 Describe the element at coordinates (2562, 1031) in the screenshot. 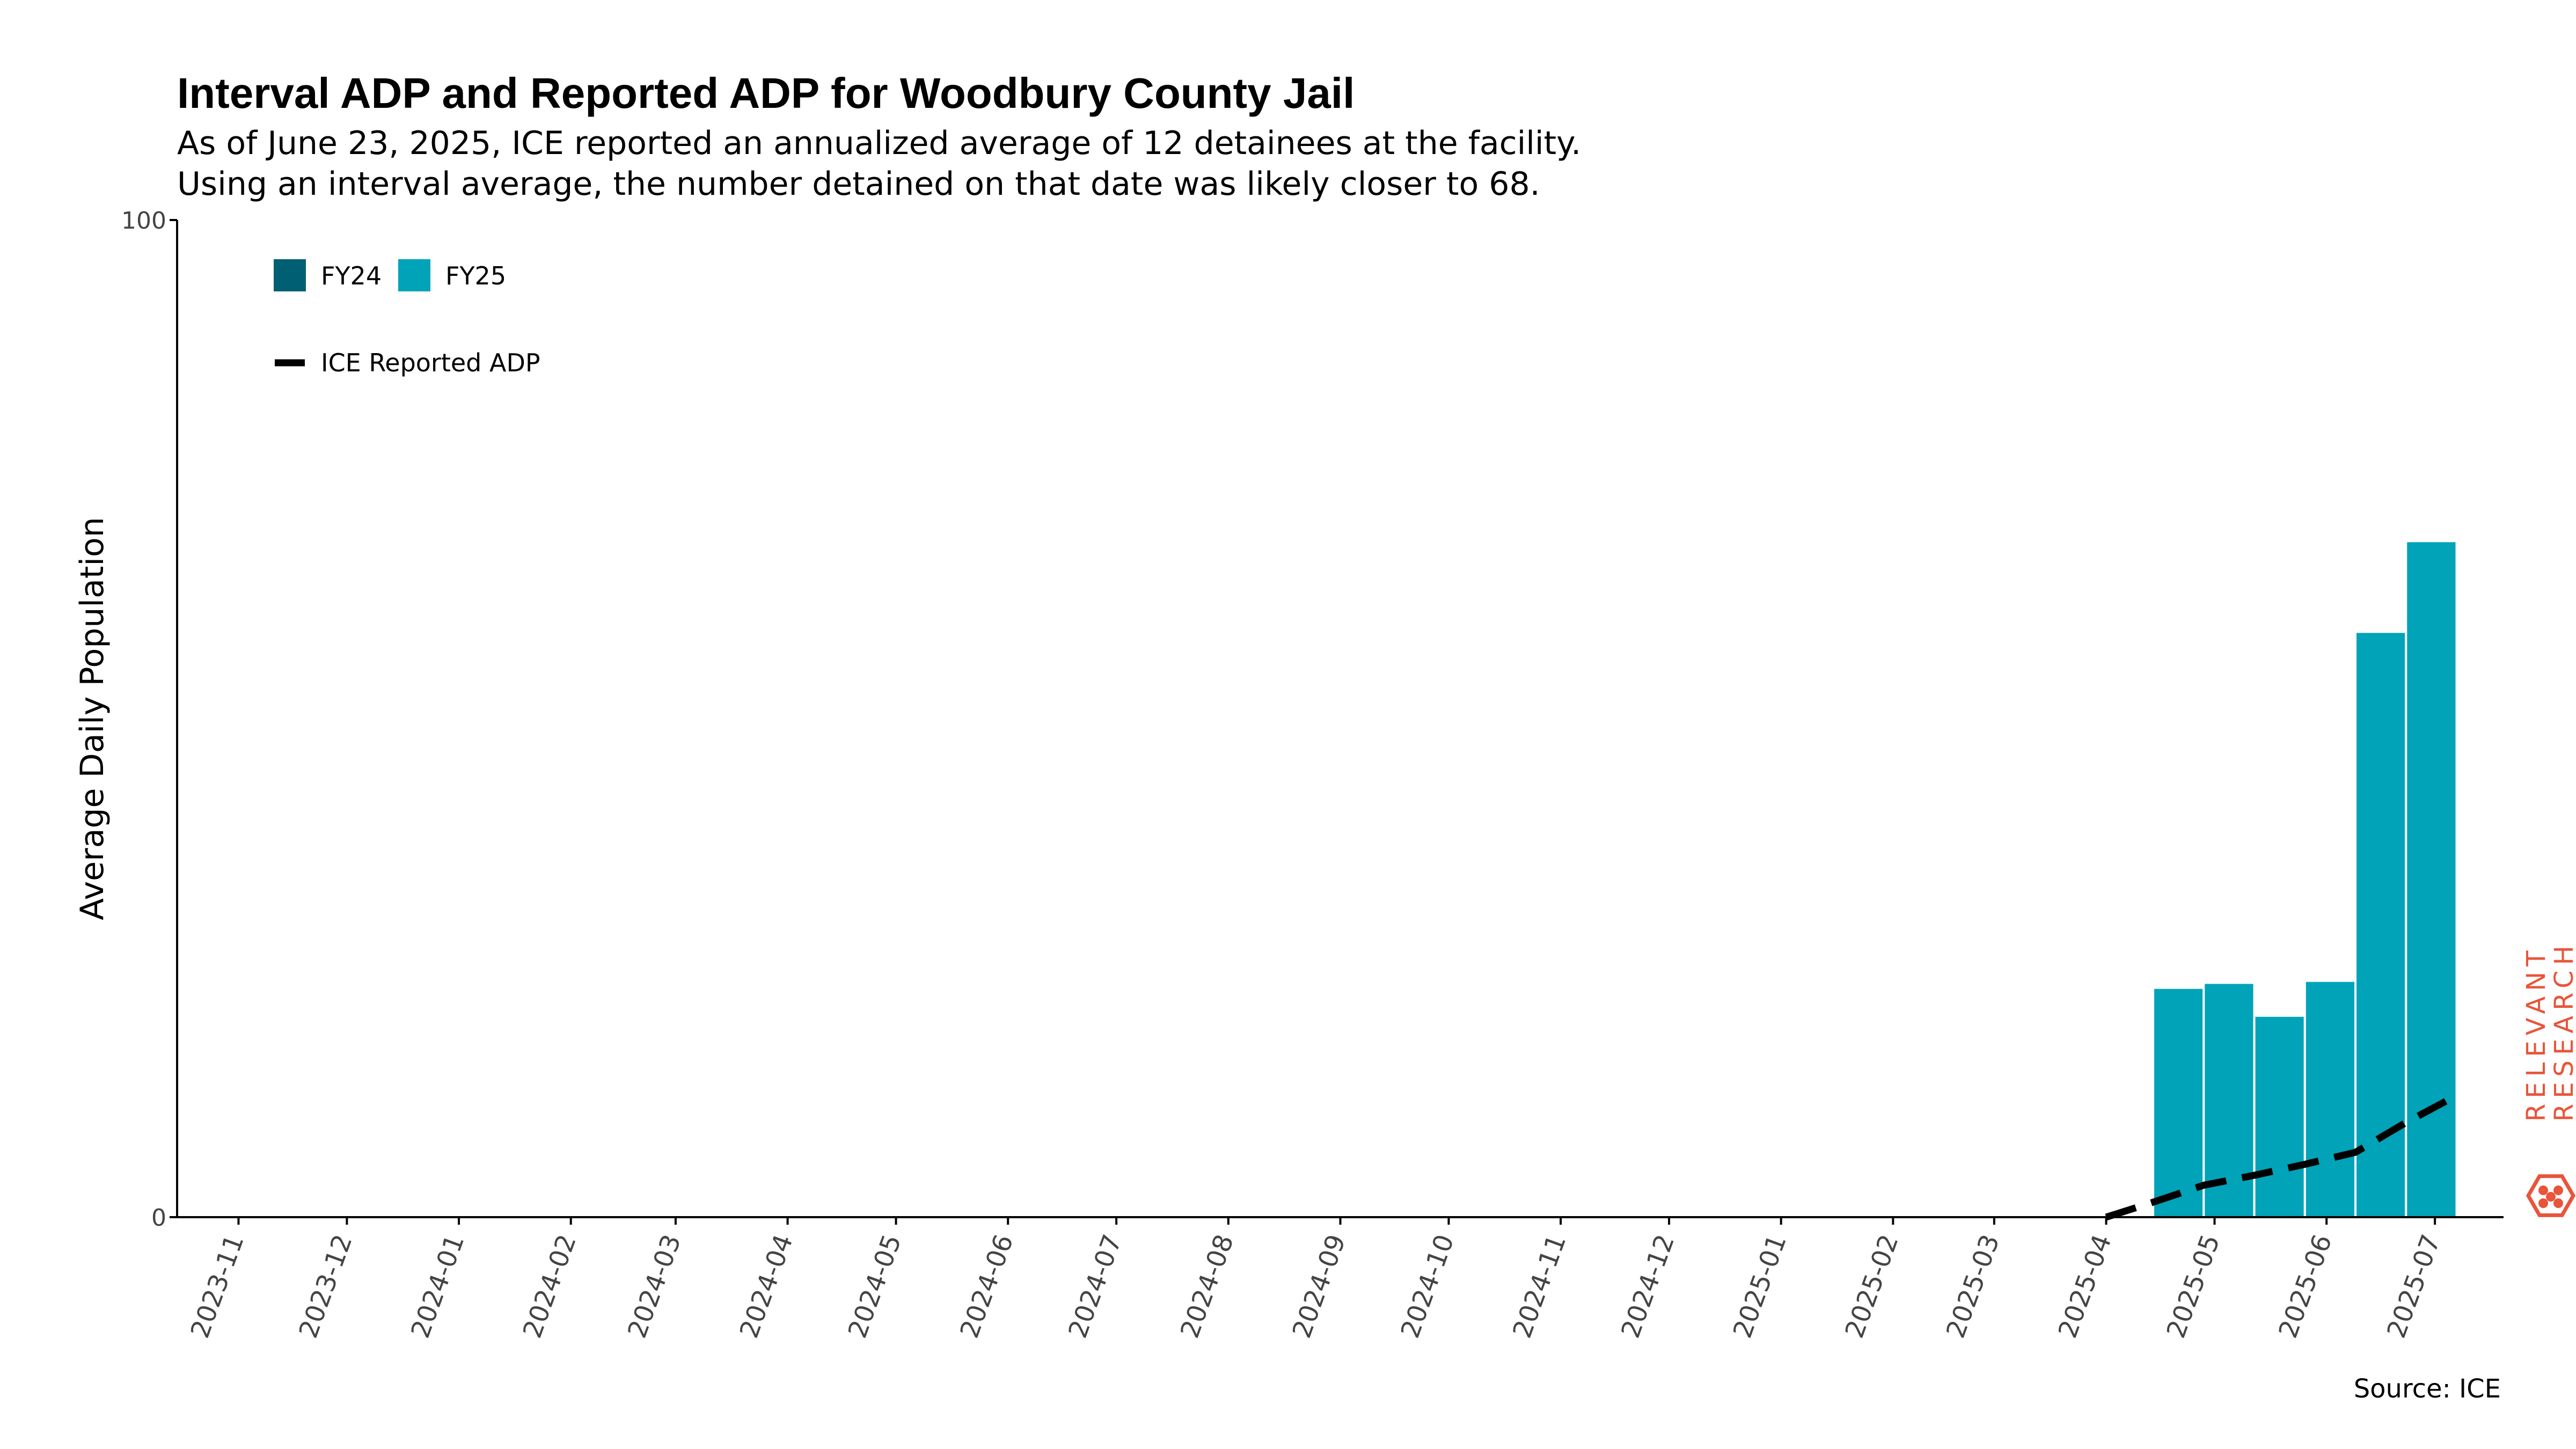

I see `logo-text-line-2: RESEARCH` at that location.